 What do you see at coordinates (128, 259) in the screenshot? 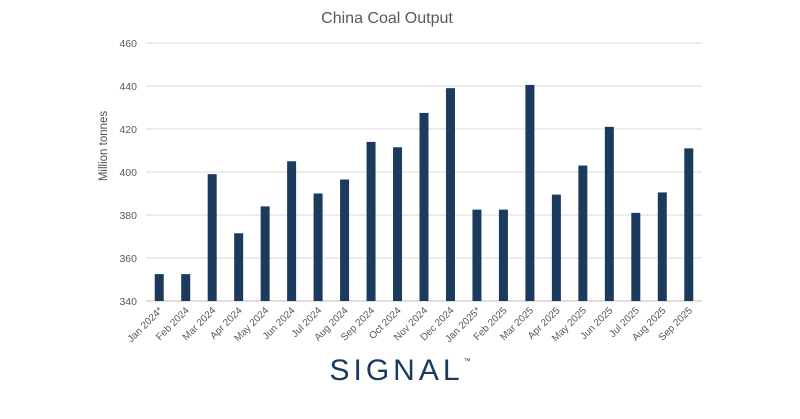
I see `y-tick-label: 360` at bounding box center [128, 259].